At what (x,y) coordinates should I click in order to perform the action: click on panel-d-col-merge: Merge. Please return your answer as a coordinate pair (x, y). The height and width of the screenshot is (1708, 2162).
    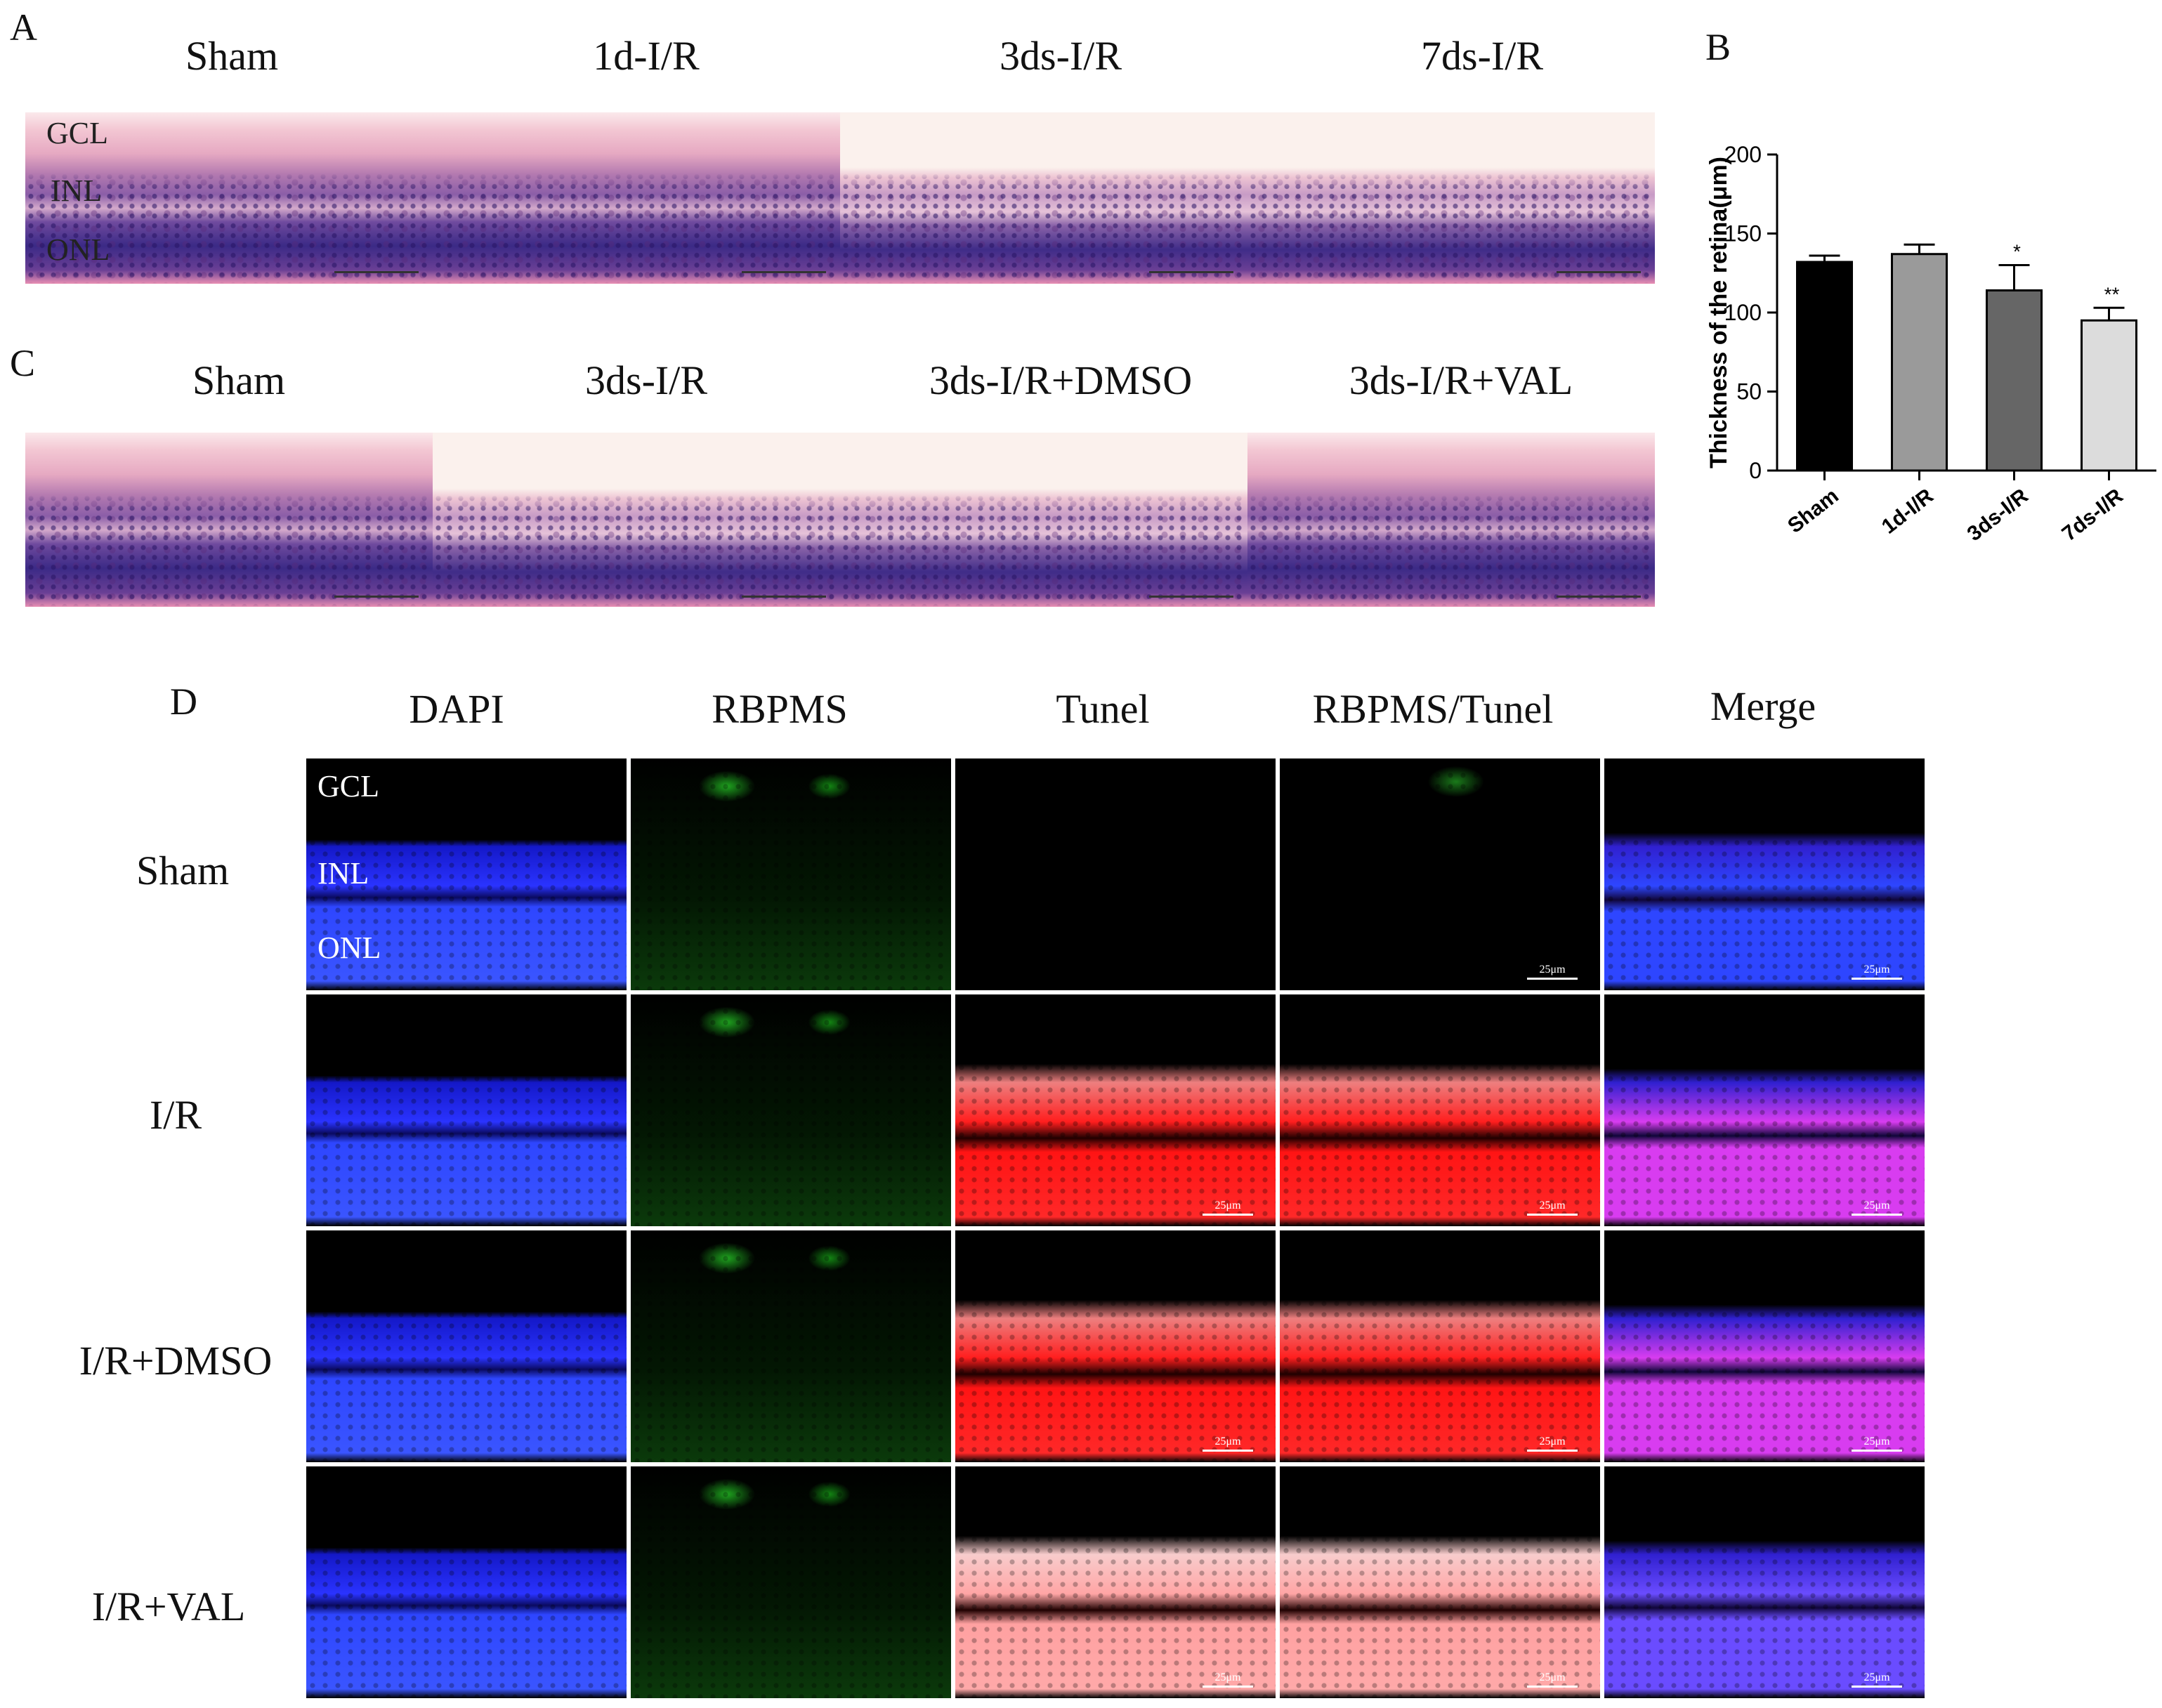
    Looking at the image, I should click on (1763, 706).